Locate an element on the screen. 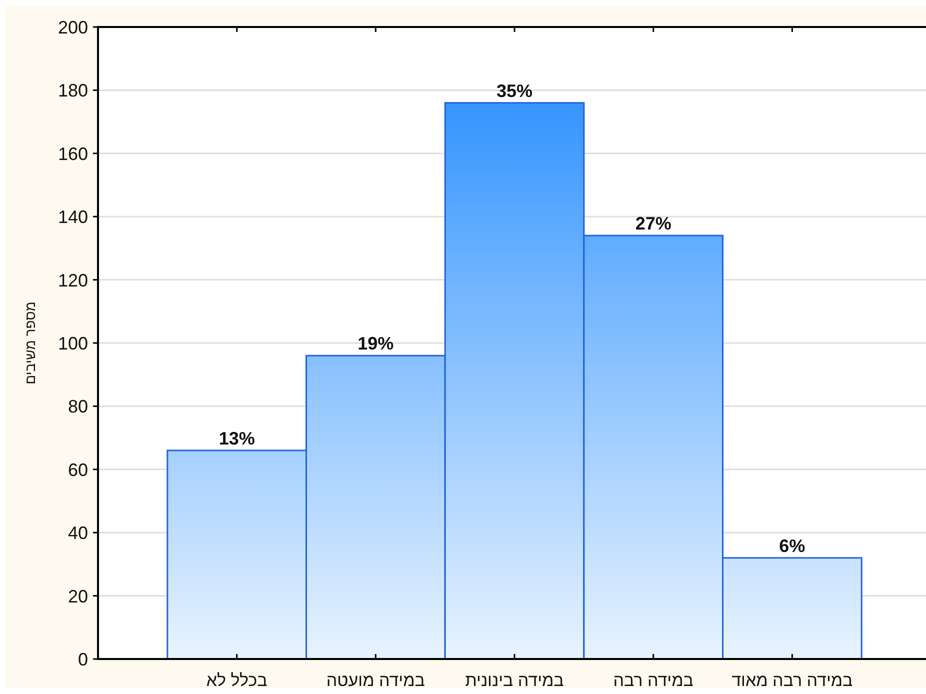  y-tick-label: 100 is located at coordinates (73, 344).